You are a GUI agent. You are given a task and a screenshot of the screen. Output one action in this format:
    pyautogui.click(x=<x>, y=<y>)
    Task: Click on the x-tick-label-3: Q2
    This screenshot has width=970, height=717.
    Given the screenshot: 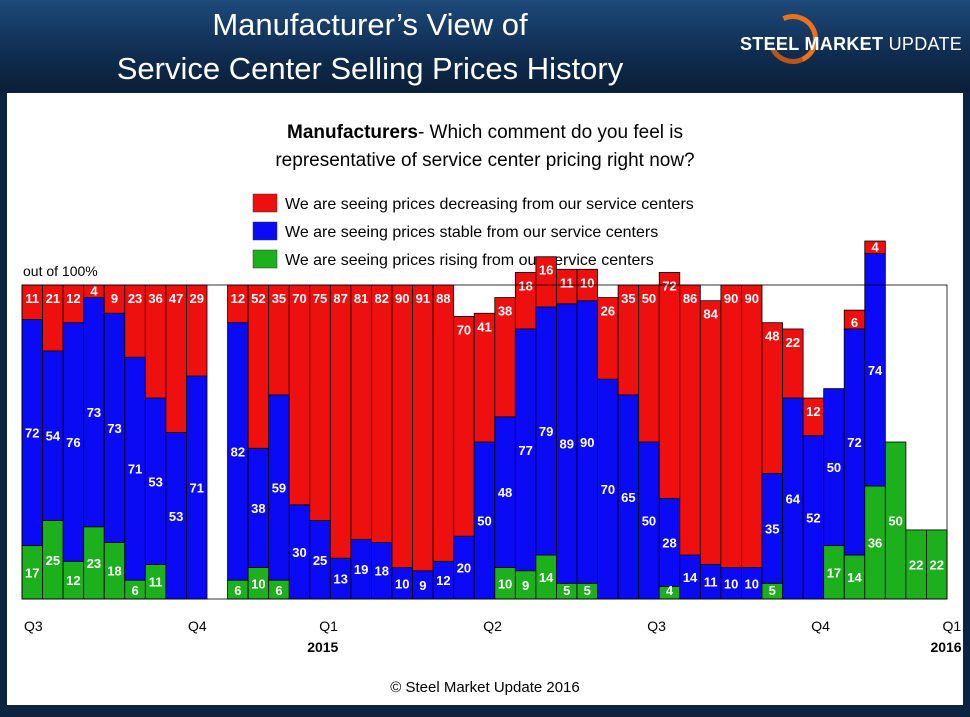 What is the action you would take?
    pyautogui.click(x=492, y=626)
    